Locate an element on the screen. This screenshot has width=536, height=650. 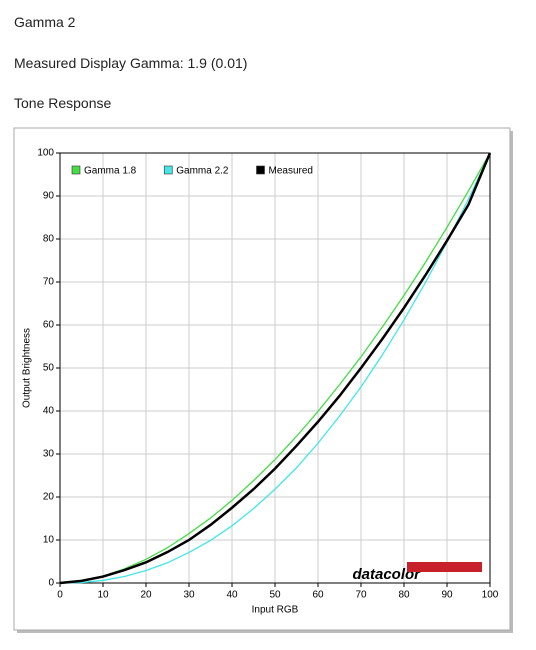
x-tick-label: 30 is located at coordinates (189, 595).